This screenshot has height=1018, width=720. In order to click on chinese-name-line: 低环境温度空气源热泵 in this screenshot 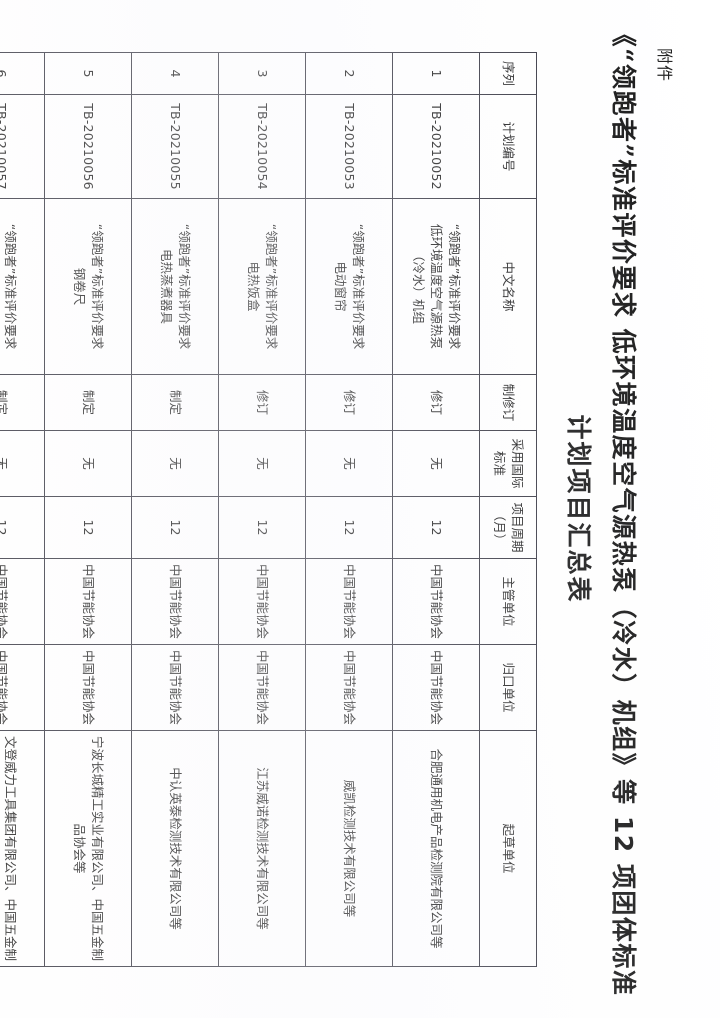, I will do `click(437, 286)`.